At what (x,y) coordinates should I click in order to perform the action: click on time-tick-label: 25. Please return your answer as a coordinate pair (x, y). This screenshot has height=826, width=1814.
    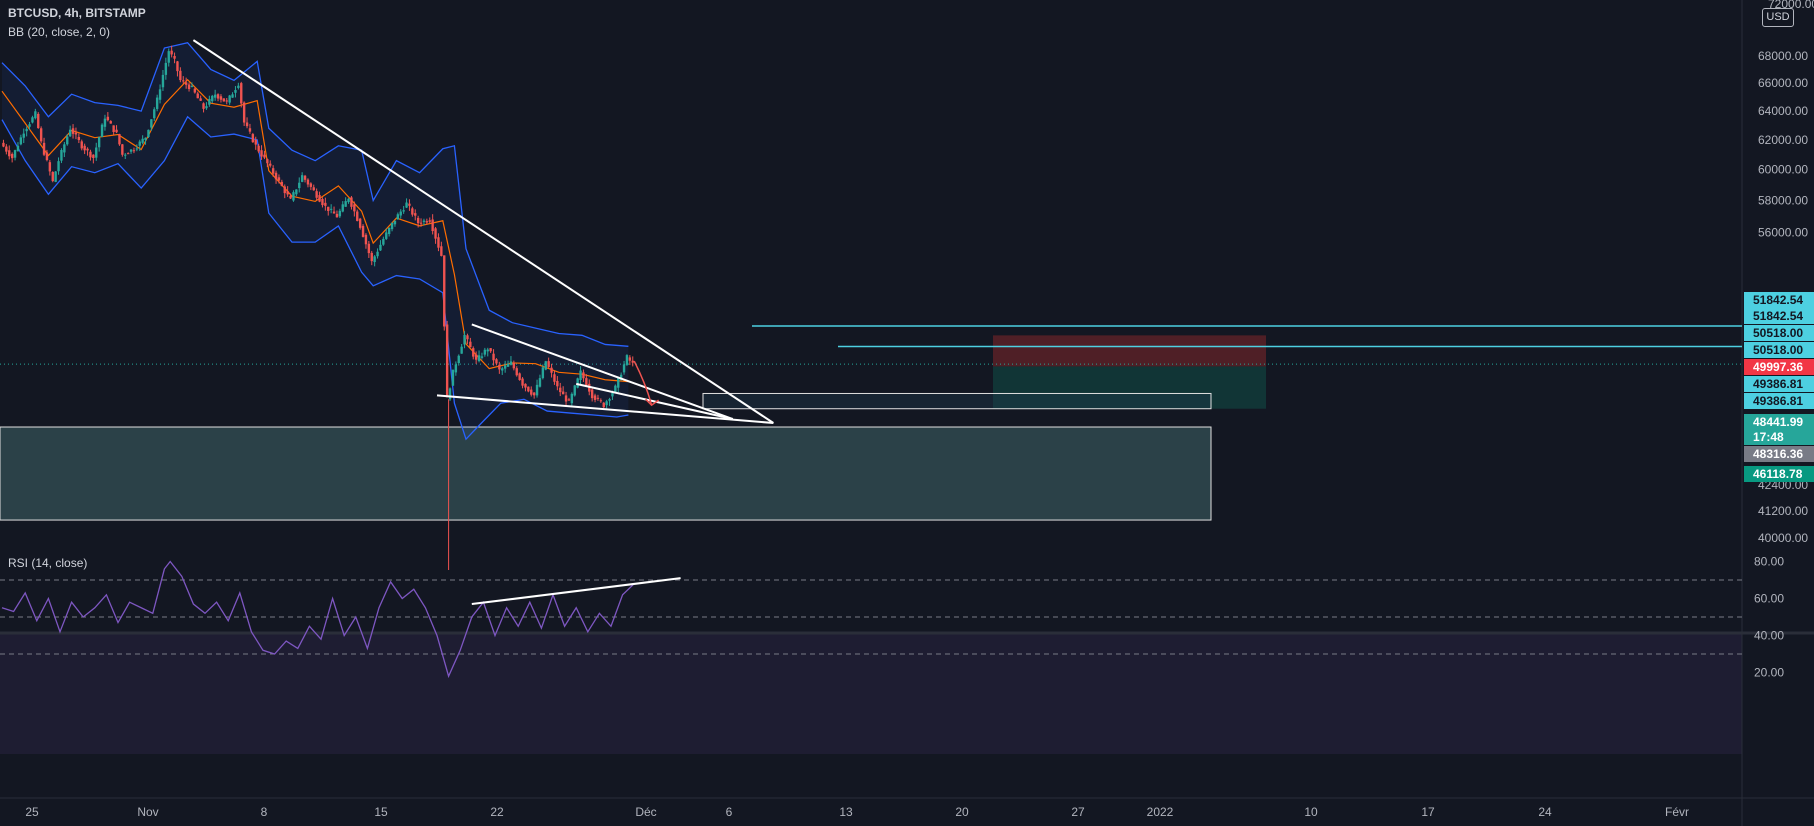
    Looking at the image, I should click on (32, 812).